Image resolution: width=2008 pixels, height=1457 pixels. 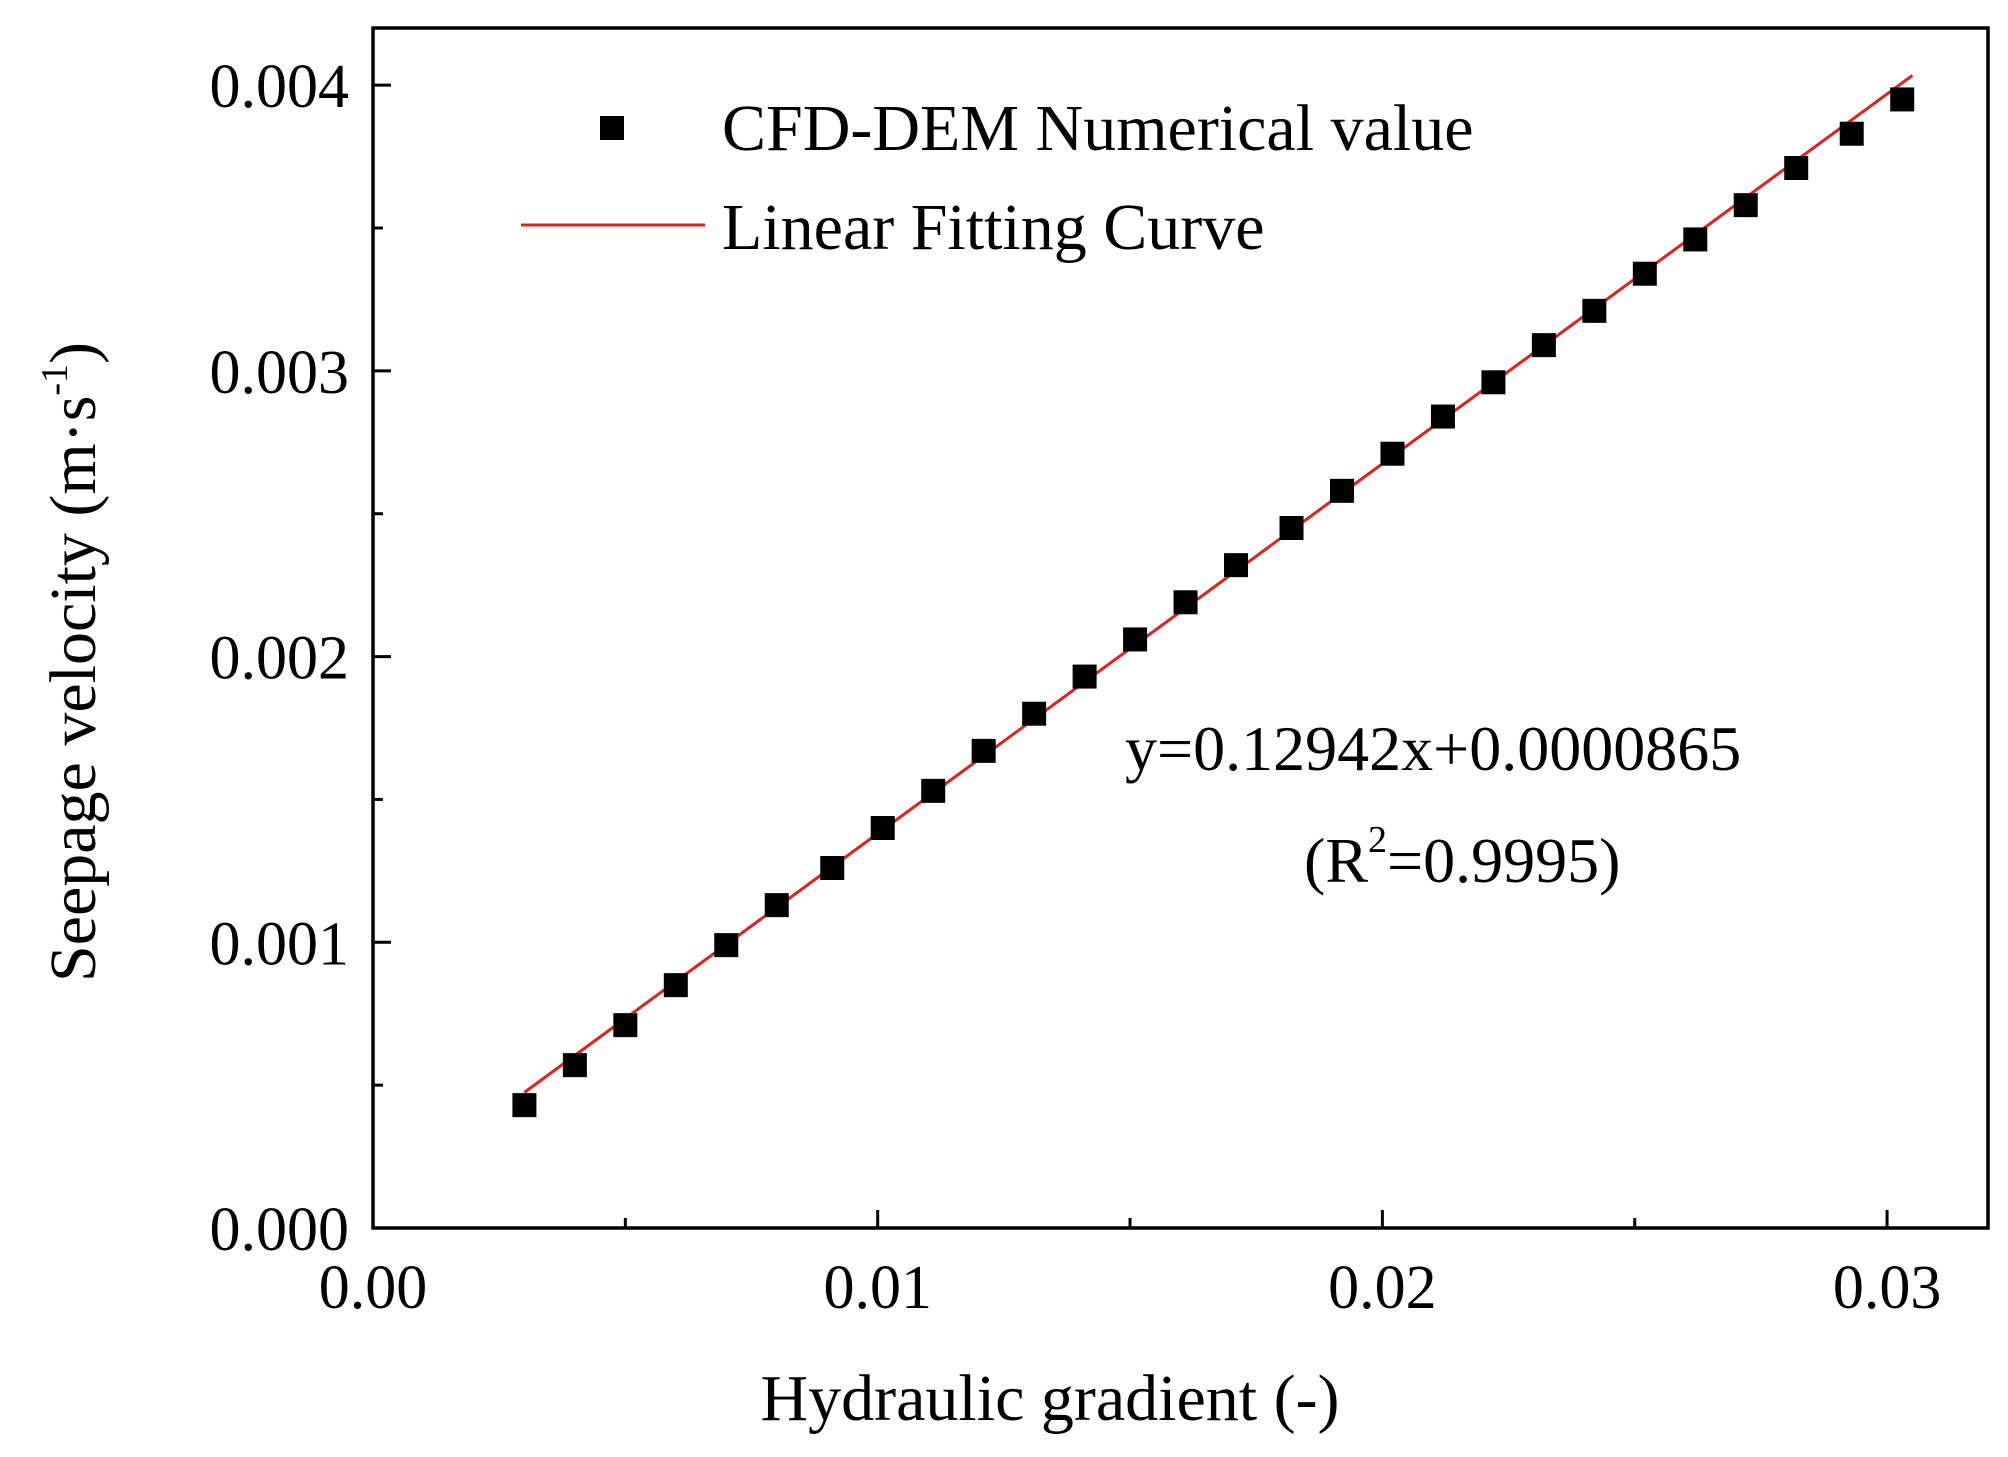 I want to click on r2-open: (R, so click(x=1336, y=860).